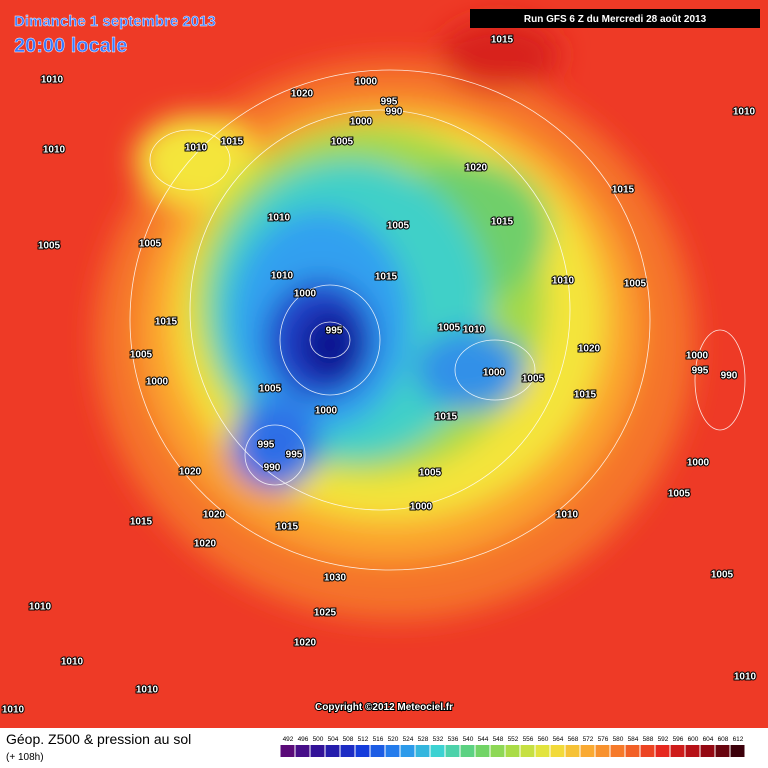  What do you see at coordinates (333, 739) in the screenshot?
I see `colorbar-label: 504` at bounding box center [333, 739].